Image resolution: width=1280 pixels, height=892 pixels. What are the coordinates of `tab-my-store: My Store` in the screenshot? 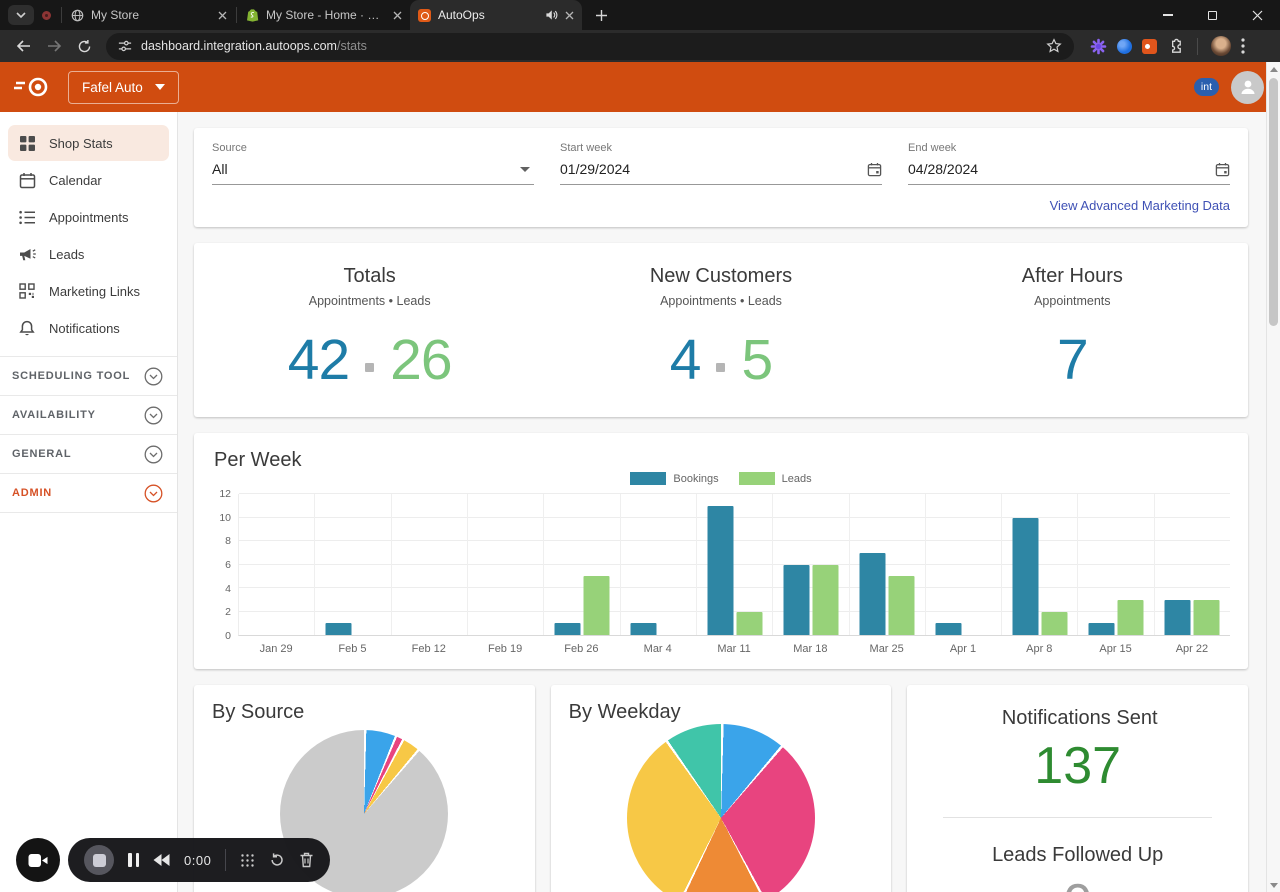 It's located at (149, 15).